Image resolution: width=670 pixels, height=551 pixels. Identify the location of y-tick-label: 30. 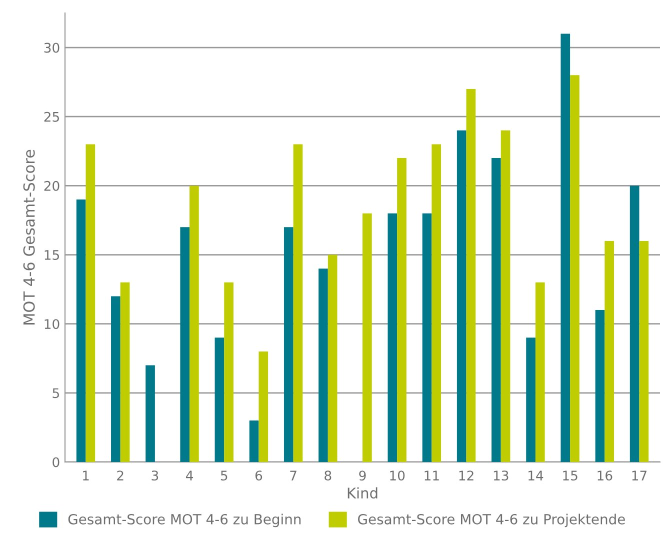
(52, 47).